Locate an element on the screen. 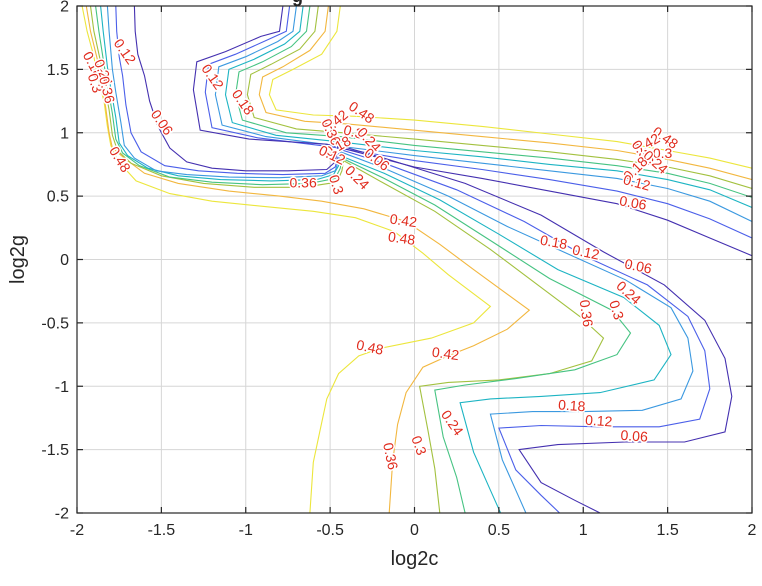  x-tick-label: 2 is located at coordinates (752, 530).